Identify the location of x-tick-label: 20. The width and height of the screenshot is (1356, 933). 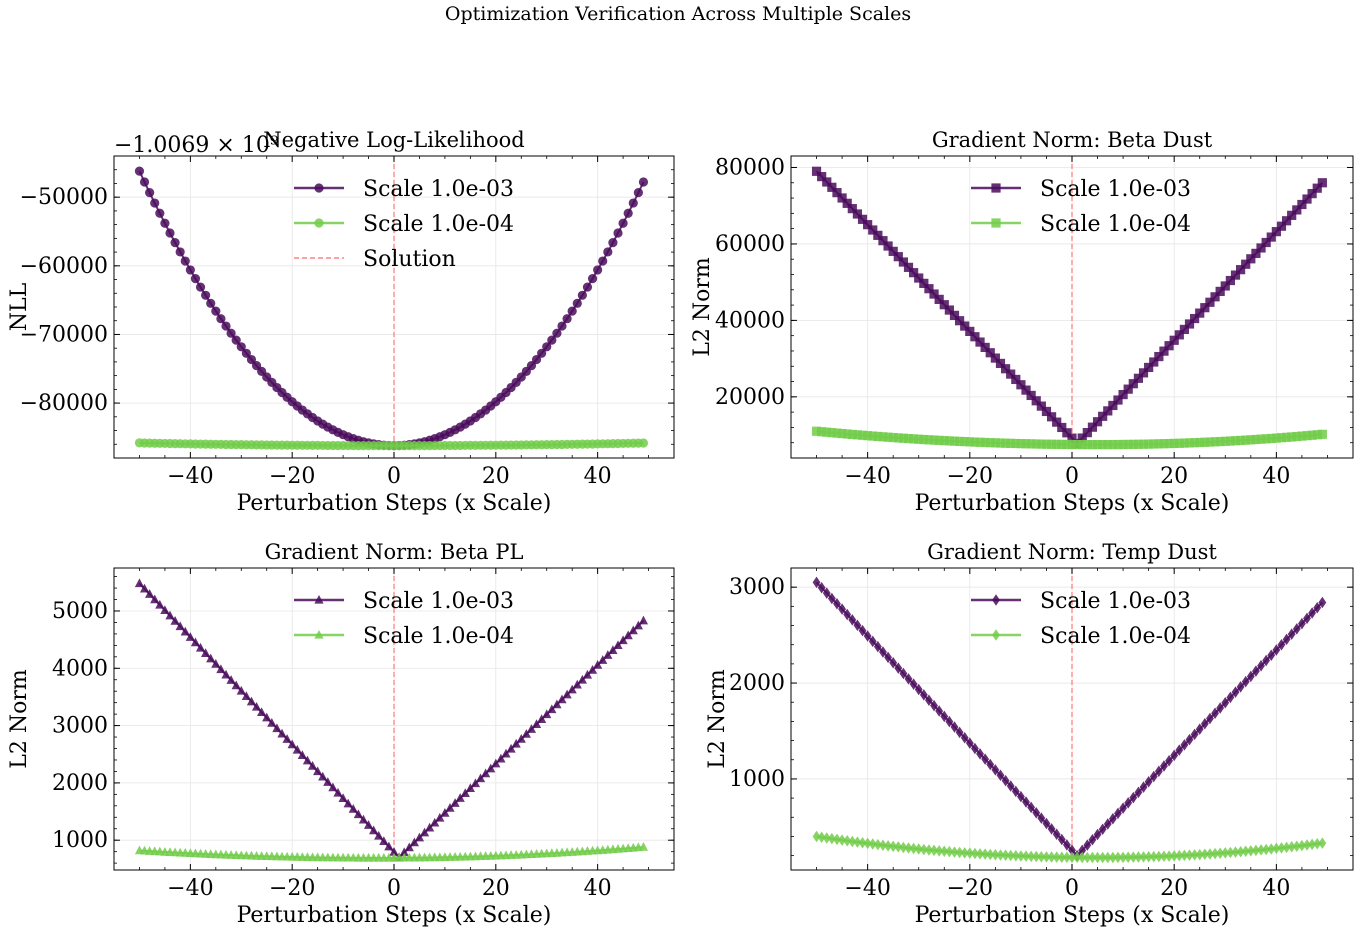
(496, 476).